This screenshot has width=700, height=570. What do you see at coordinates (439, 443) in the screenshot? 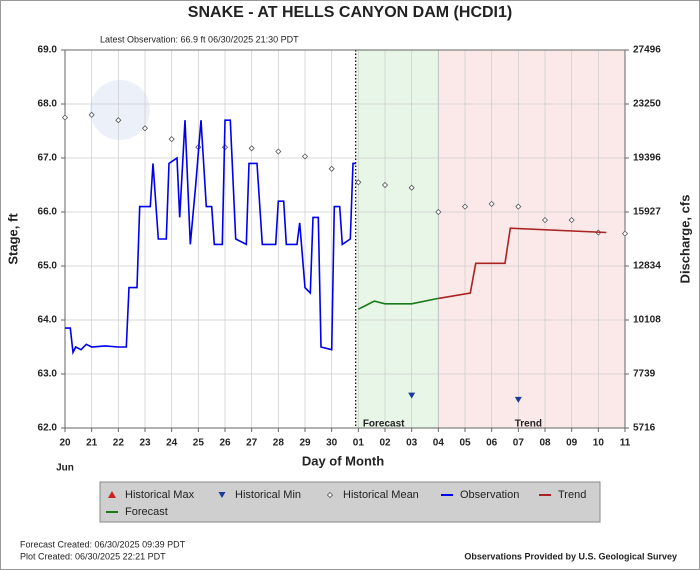
I see `x-tick-label: 04` at bounding box center [439, 443].